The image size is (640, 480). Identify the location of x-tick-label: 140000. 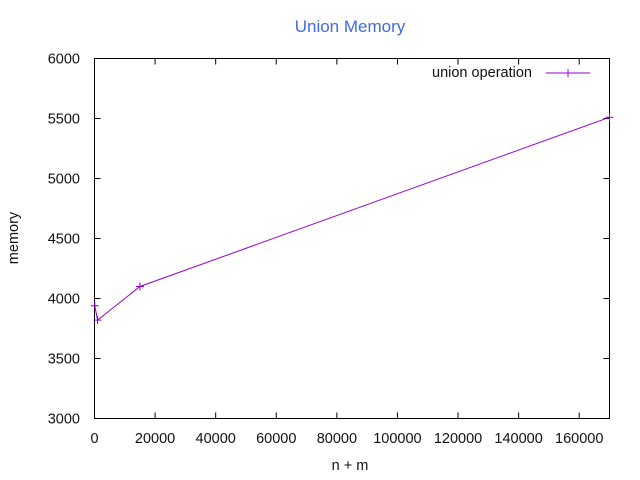
(518, 439).